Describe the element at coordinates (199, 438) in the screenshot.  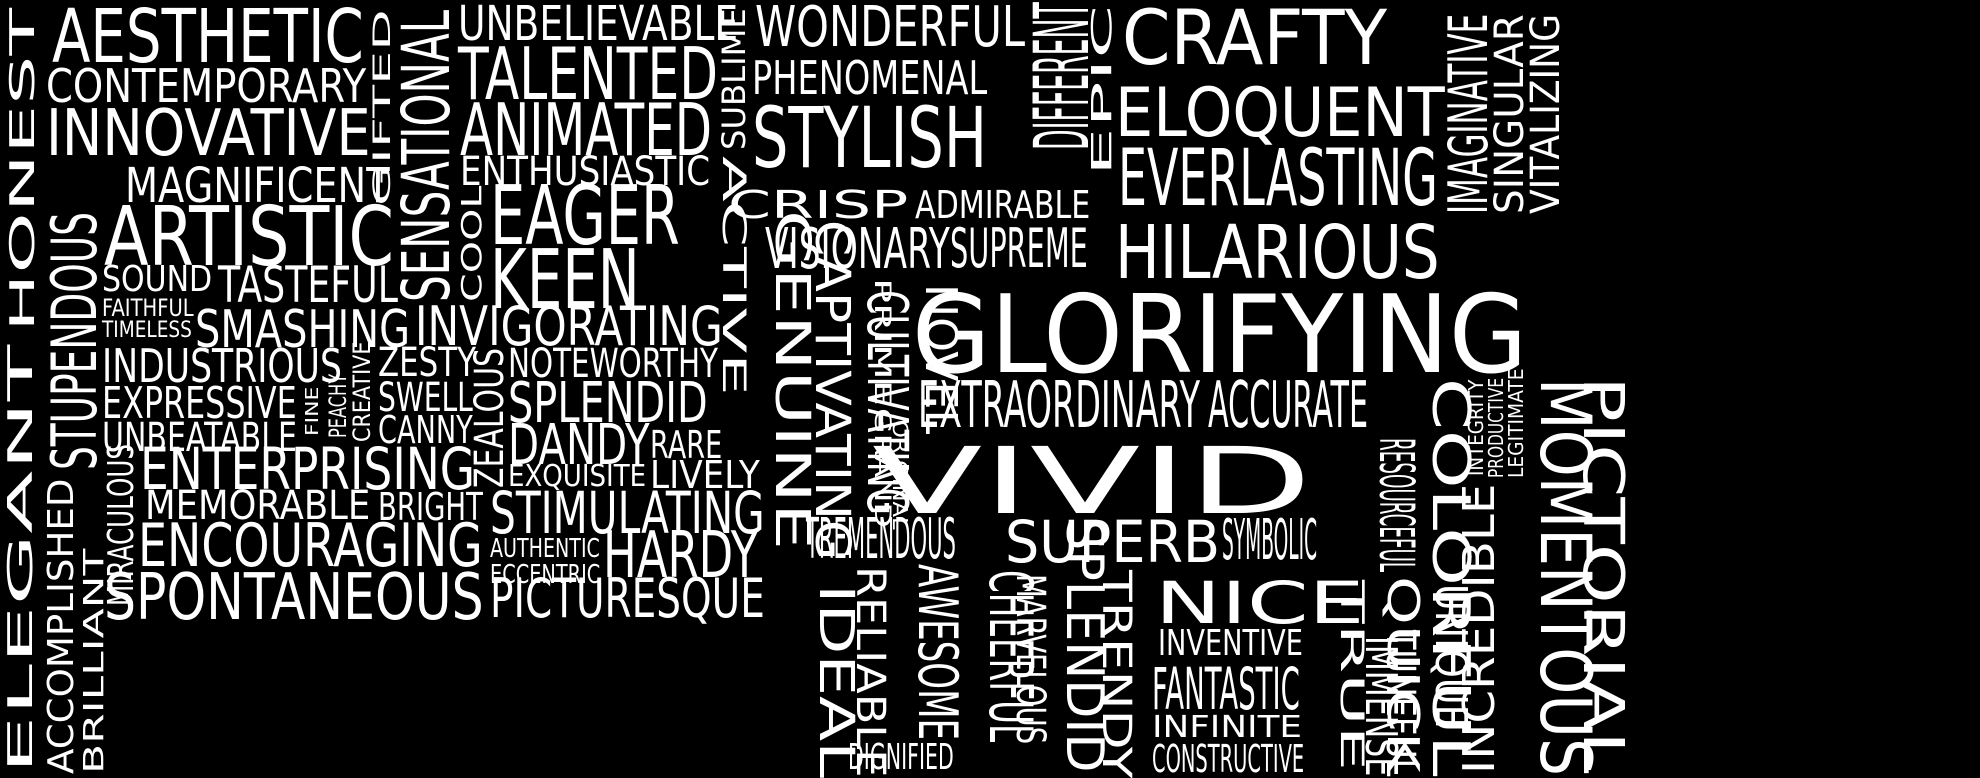
I see `word-unbeatable: UNBEATABLE` at that location.